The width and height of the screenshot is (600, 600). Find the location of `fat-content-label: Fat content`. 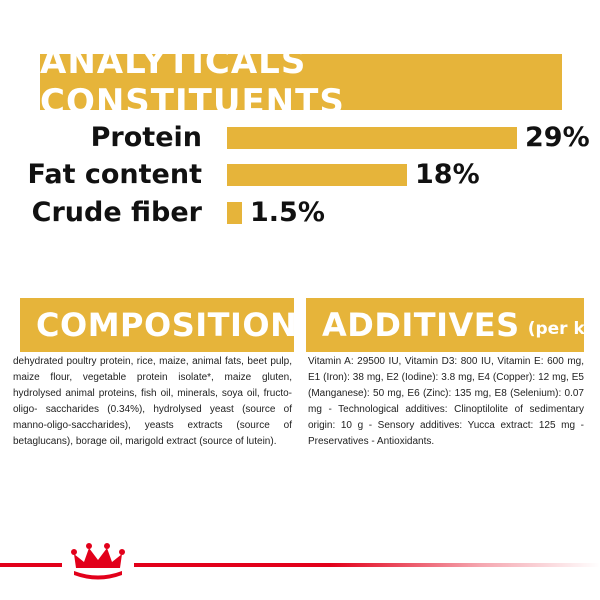

fat-content-label: Fat content is located at coordinates (114, 174).